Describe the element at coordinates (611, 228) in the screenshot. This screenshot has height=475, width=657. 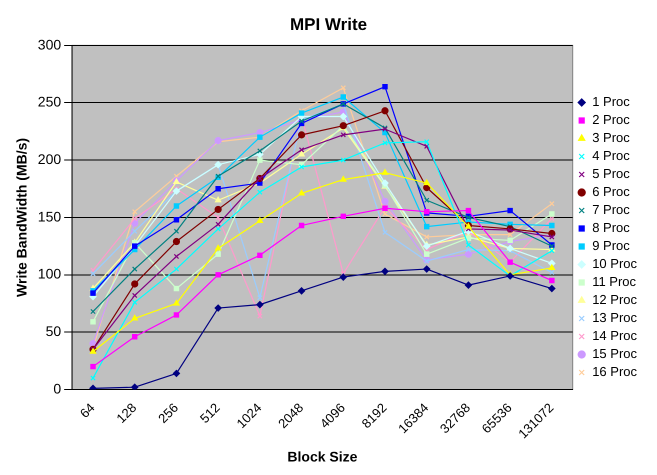
I see `legend-label: 8 Proc` at that location.